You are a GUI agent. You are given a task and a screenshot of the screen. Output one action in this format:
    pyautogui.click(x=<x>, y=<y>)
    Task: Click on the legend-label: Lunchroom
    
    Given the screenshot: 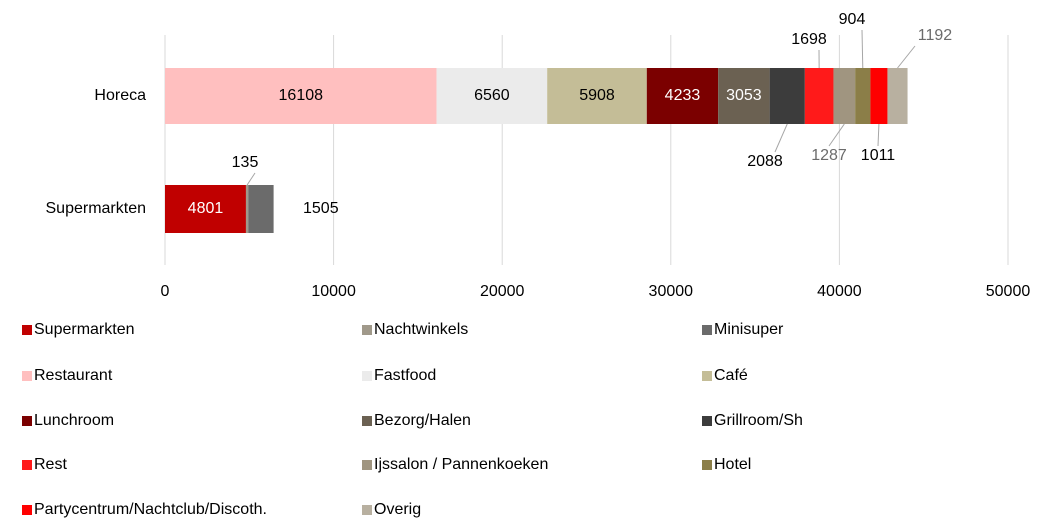 What is the action you would take?
    pyautogui.click(x=74, y=420)
    